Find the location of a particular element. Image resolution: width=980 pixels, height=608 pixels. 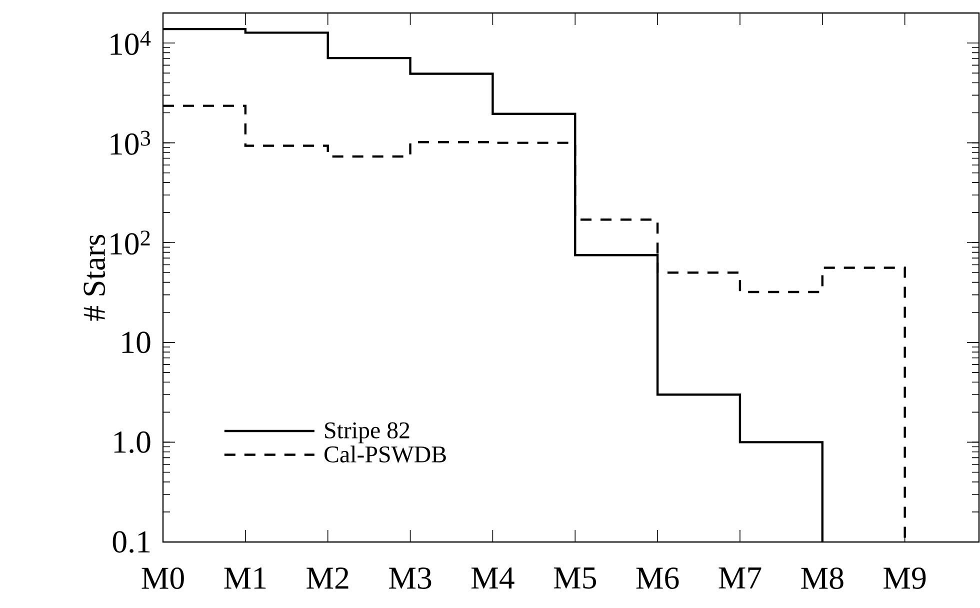

x-tick-label: M5 is located at coordinates (575, 578).